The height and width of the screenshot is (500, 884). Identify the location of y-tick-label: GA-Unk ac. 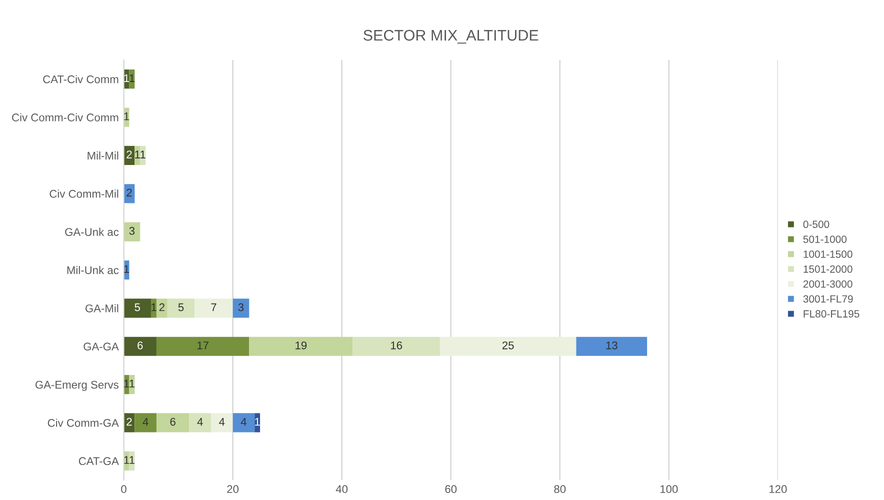
(92, 232).